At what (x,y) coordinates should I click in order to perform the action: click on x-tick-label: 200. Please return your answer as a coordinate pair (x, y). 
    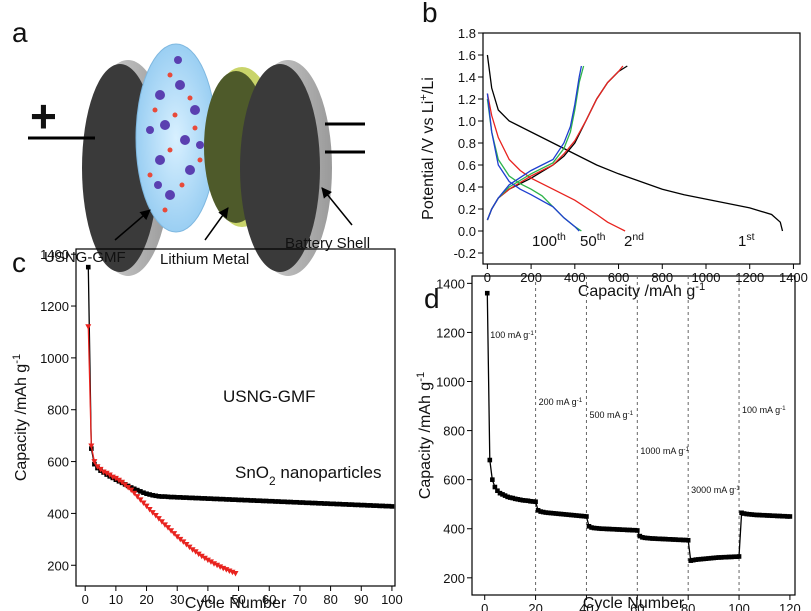
    Looking at the image, I should click on (531, 277).